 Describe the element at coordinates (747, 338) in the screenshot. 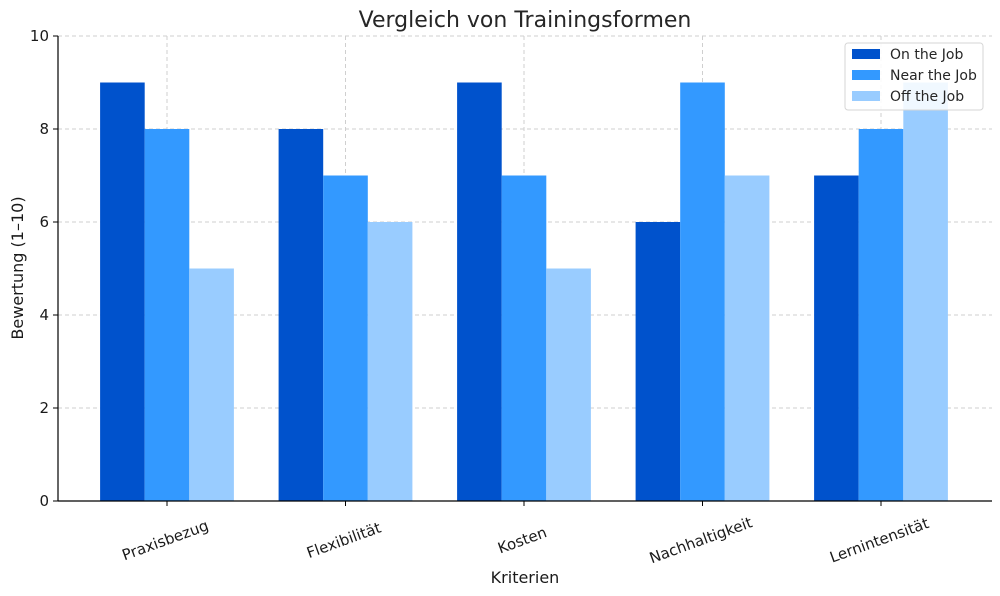

I see `bar-off-the-job-nachhaltigkeit` at that location.